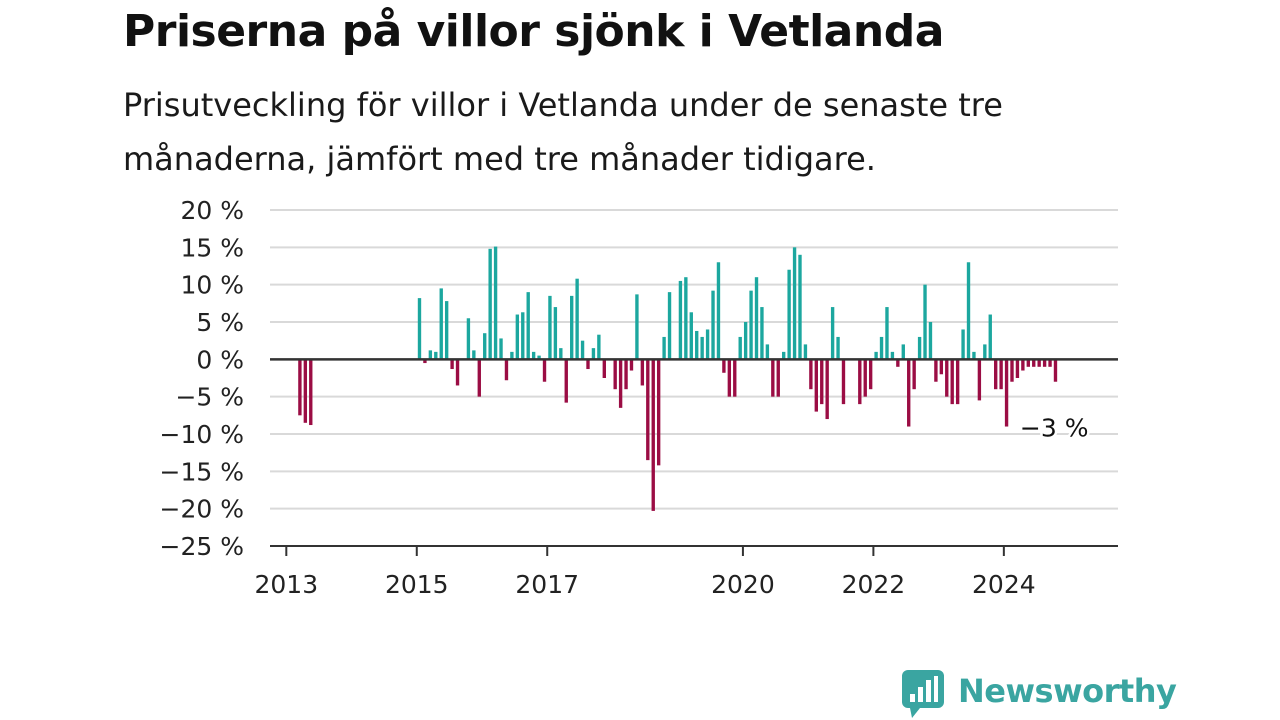 This screenshot has height=720, width=1280. Describe the element at coordinates (212, 247) in the screenshot. I see `y-tick-label: 15 %` at that location.